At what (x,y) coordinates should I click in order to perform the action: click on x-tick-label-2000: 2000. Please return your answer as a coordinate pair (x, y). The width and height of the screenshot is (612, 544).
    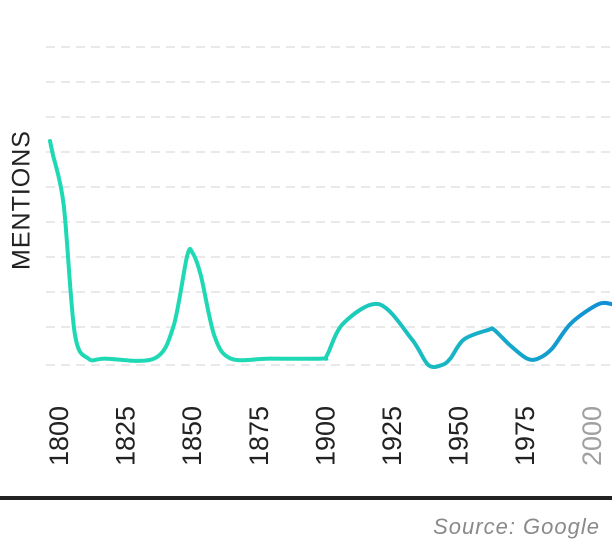
    Looking at the image, I should click on (592, 436).